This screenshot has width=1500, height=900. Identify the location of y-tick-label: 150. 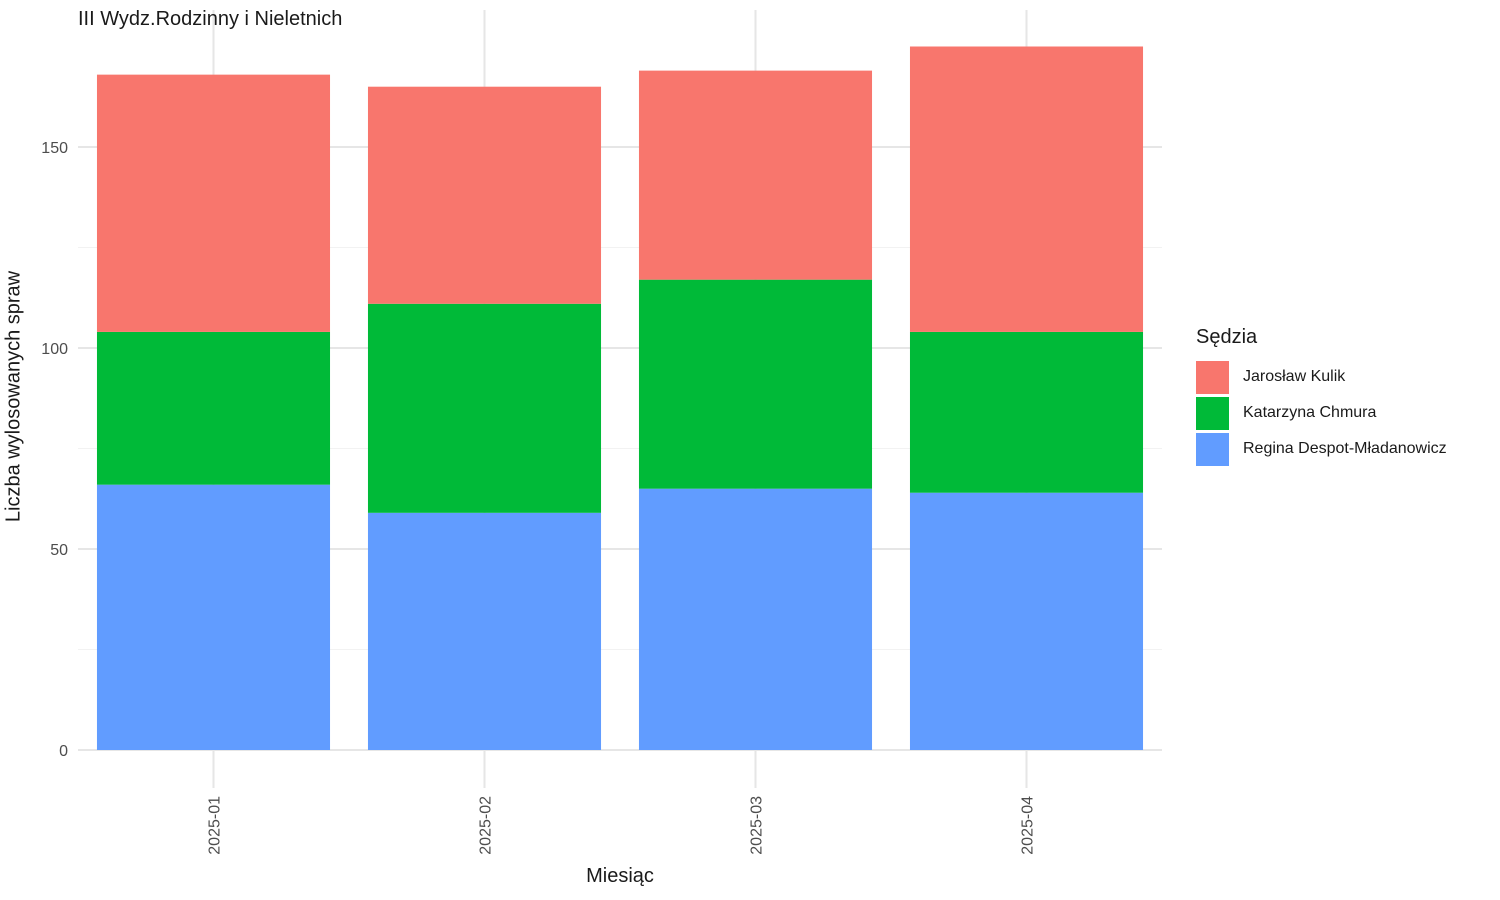
(54, 148).